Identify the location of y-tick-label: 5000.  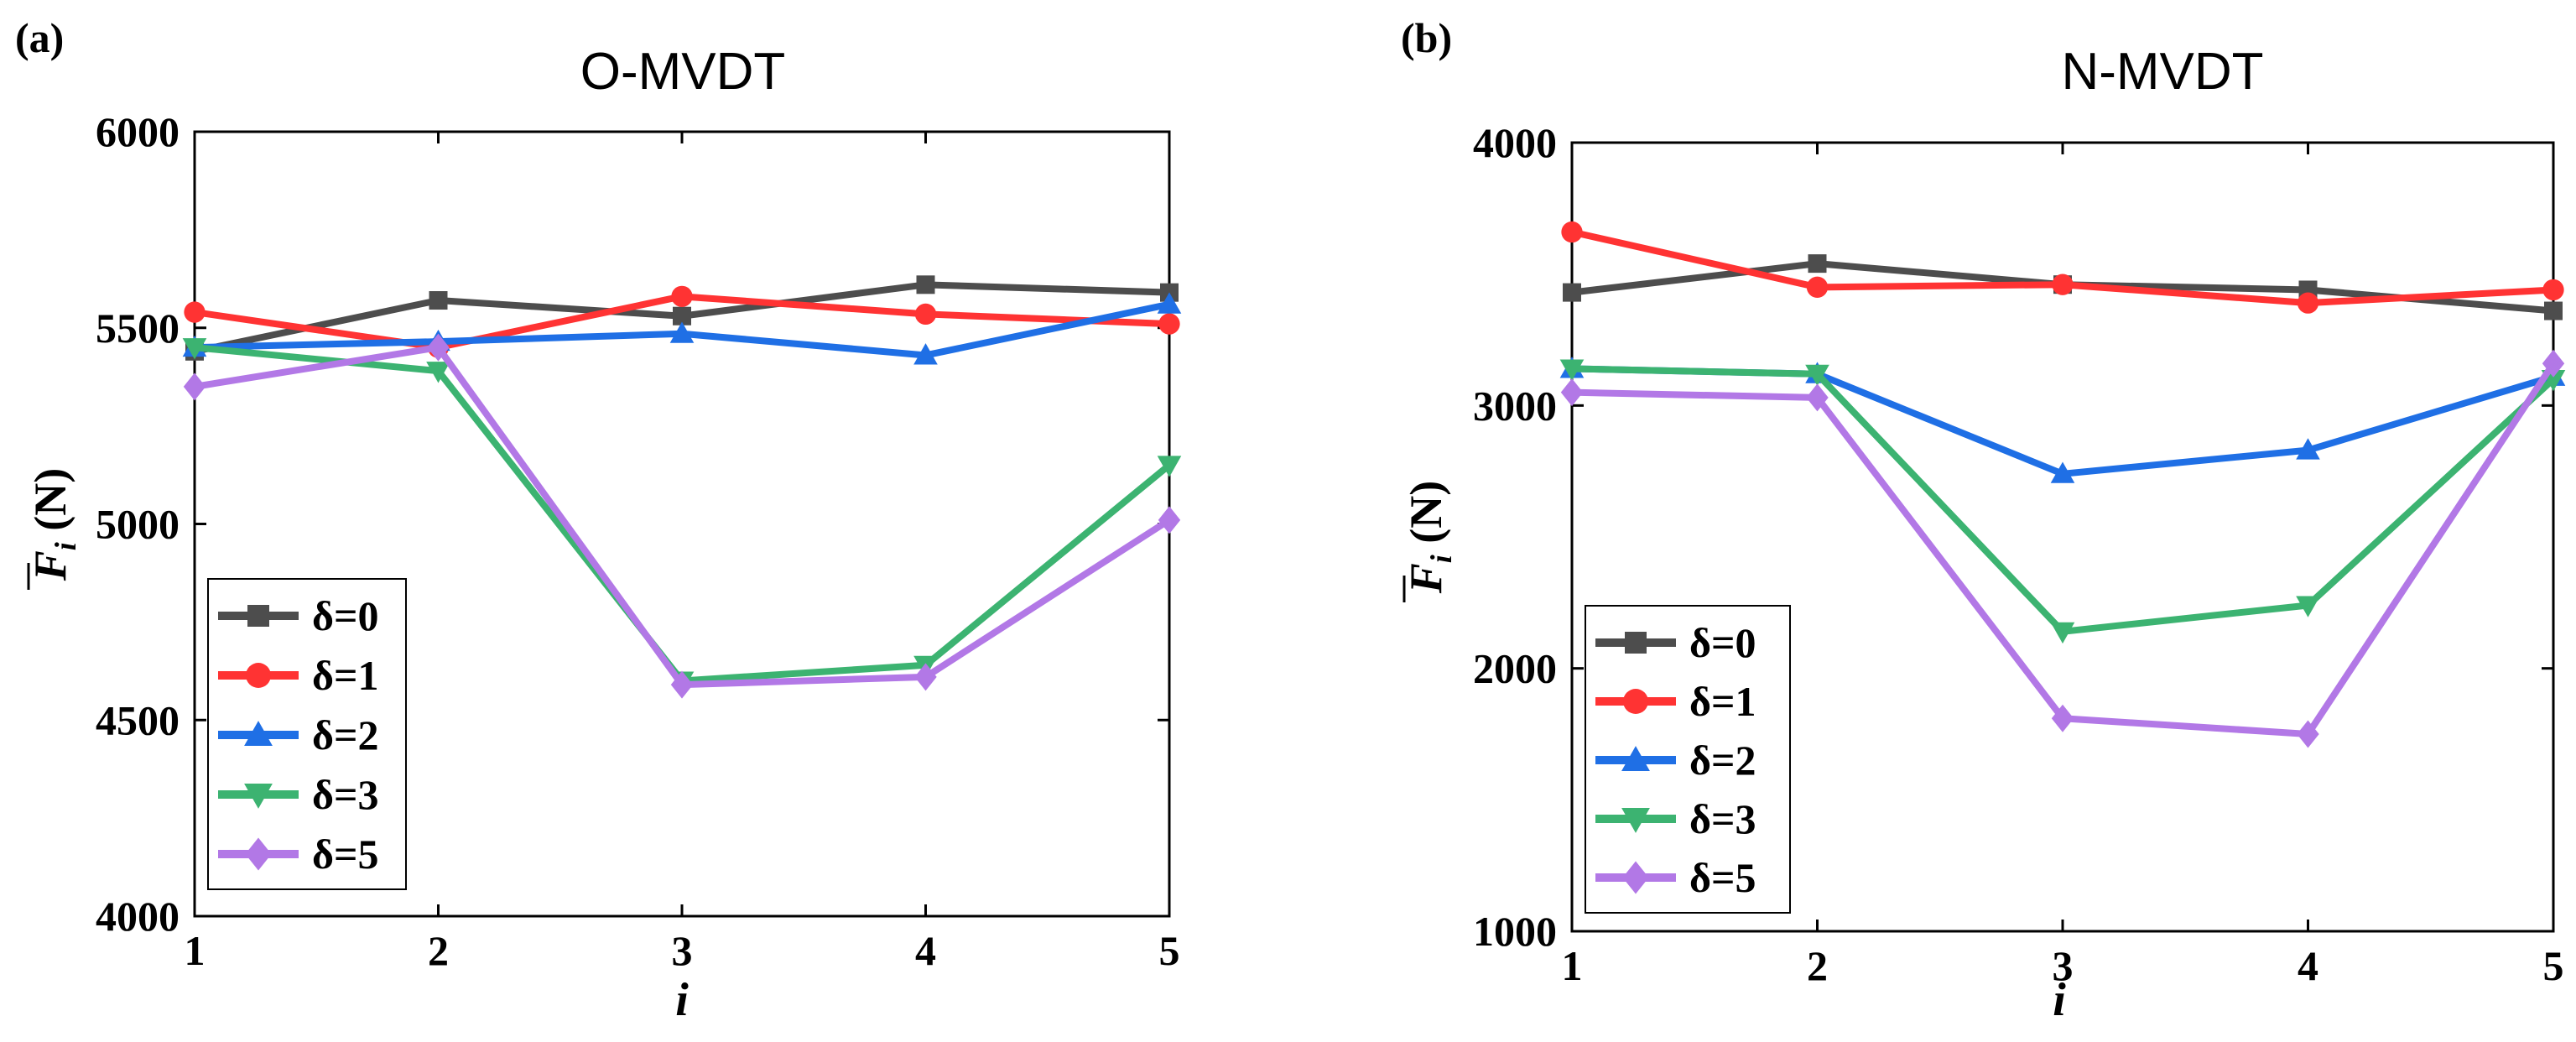
(138, 524).